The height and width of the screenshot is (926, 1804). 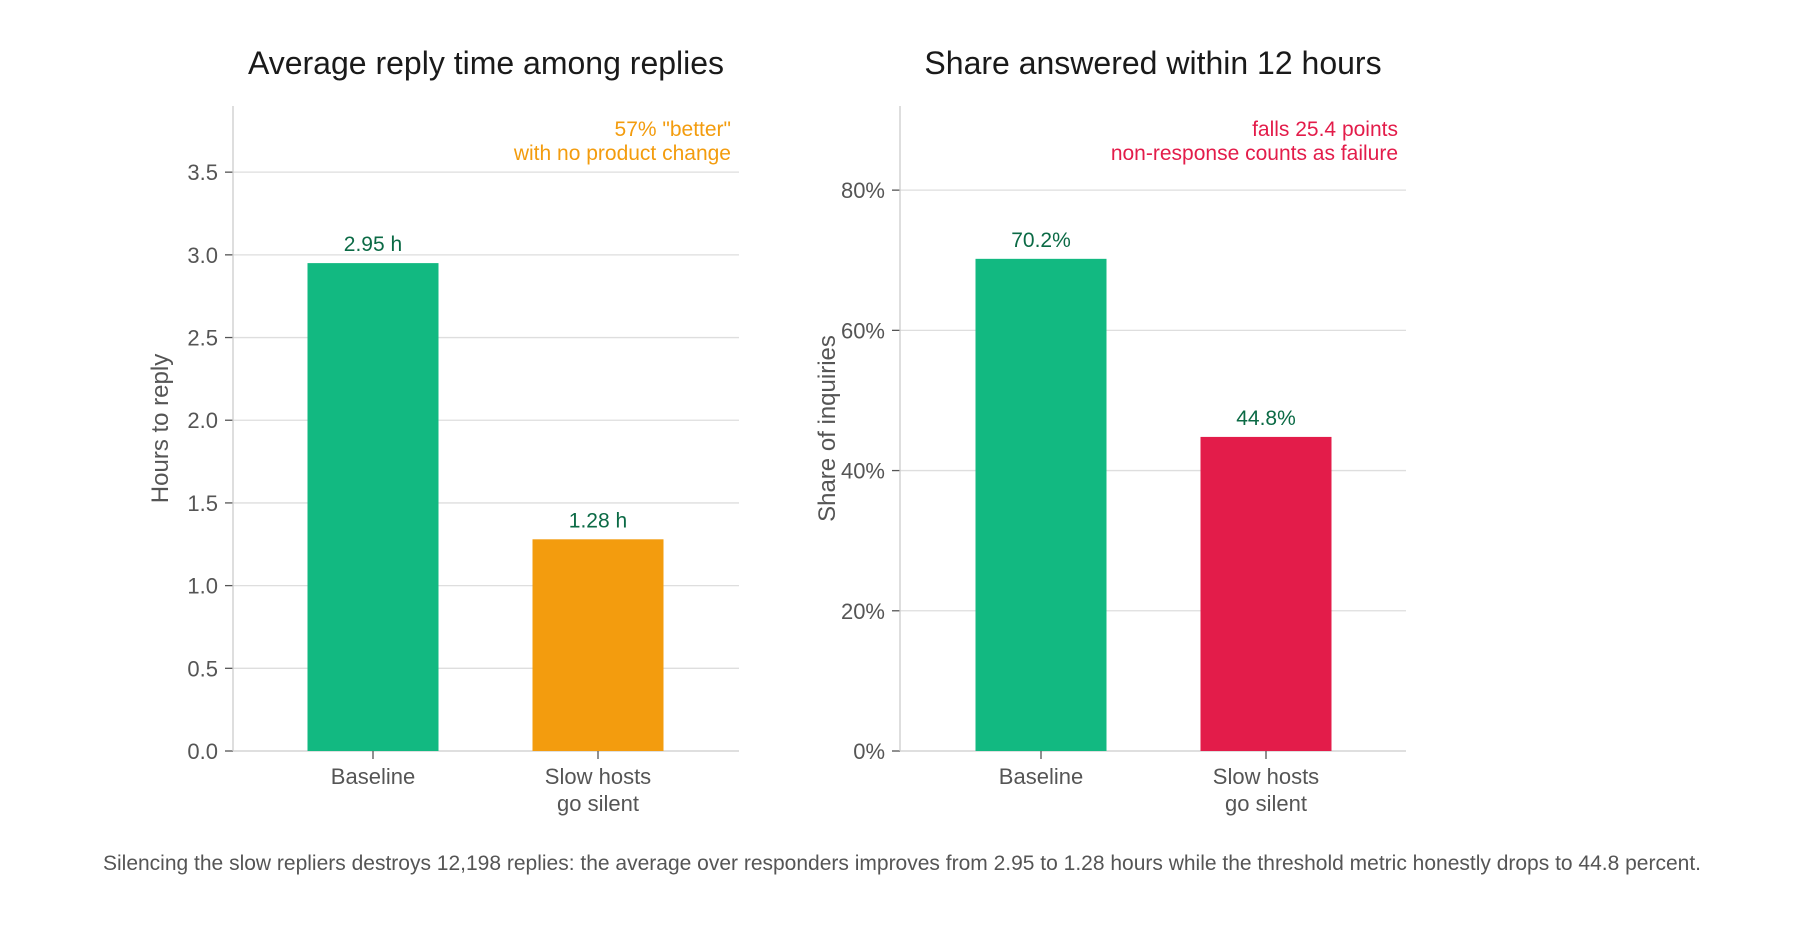 I want to click on chart1-x-tick-label: go silent, so click(x=598, y=803).